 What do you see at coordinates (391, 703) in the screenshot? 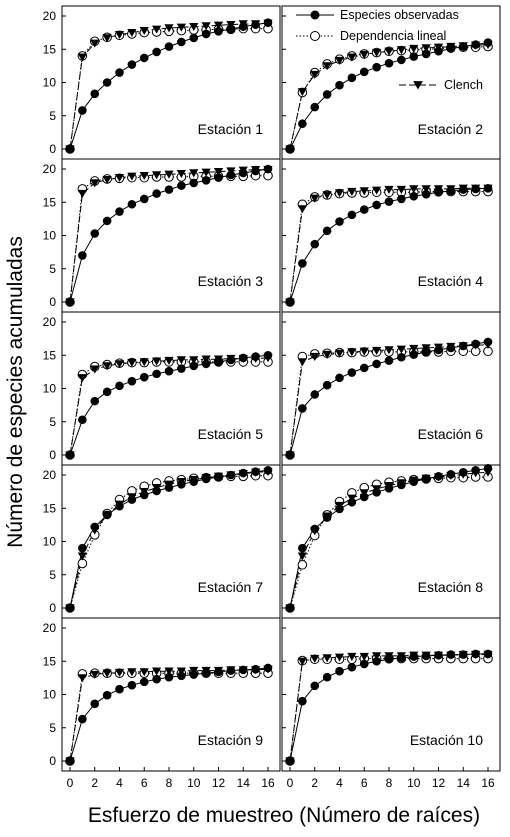
I see `panel-10: 0 2 4 6 8 10 12 14 16 Estación 10` at bounding box center [391, 703].